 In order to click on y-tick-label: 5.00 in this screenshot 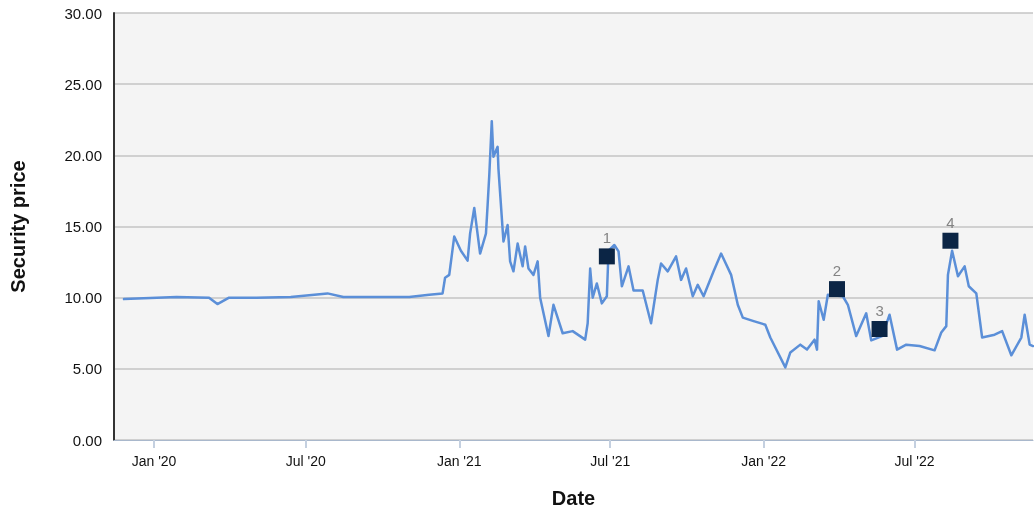, I will do `click(87, 369)`.